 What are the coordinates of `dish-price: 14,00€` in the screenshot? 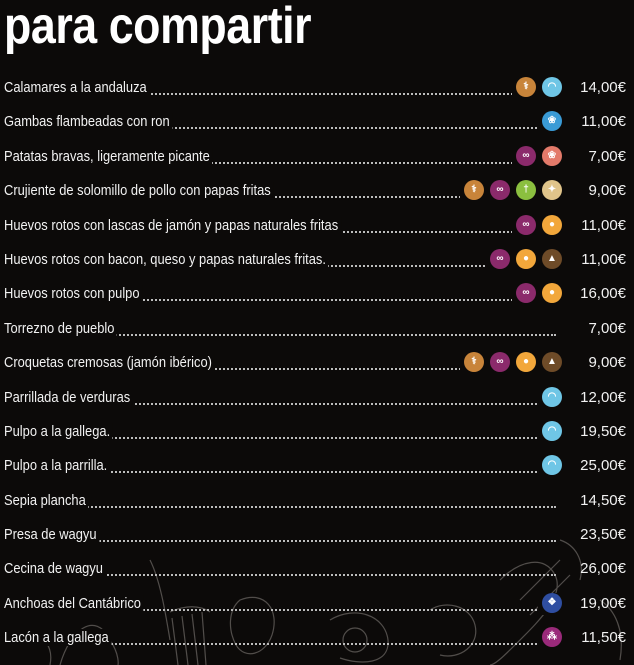 It's located at (603, 87).